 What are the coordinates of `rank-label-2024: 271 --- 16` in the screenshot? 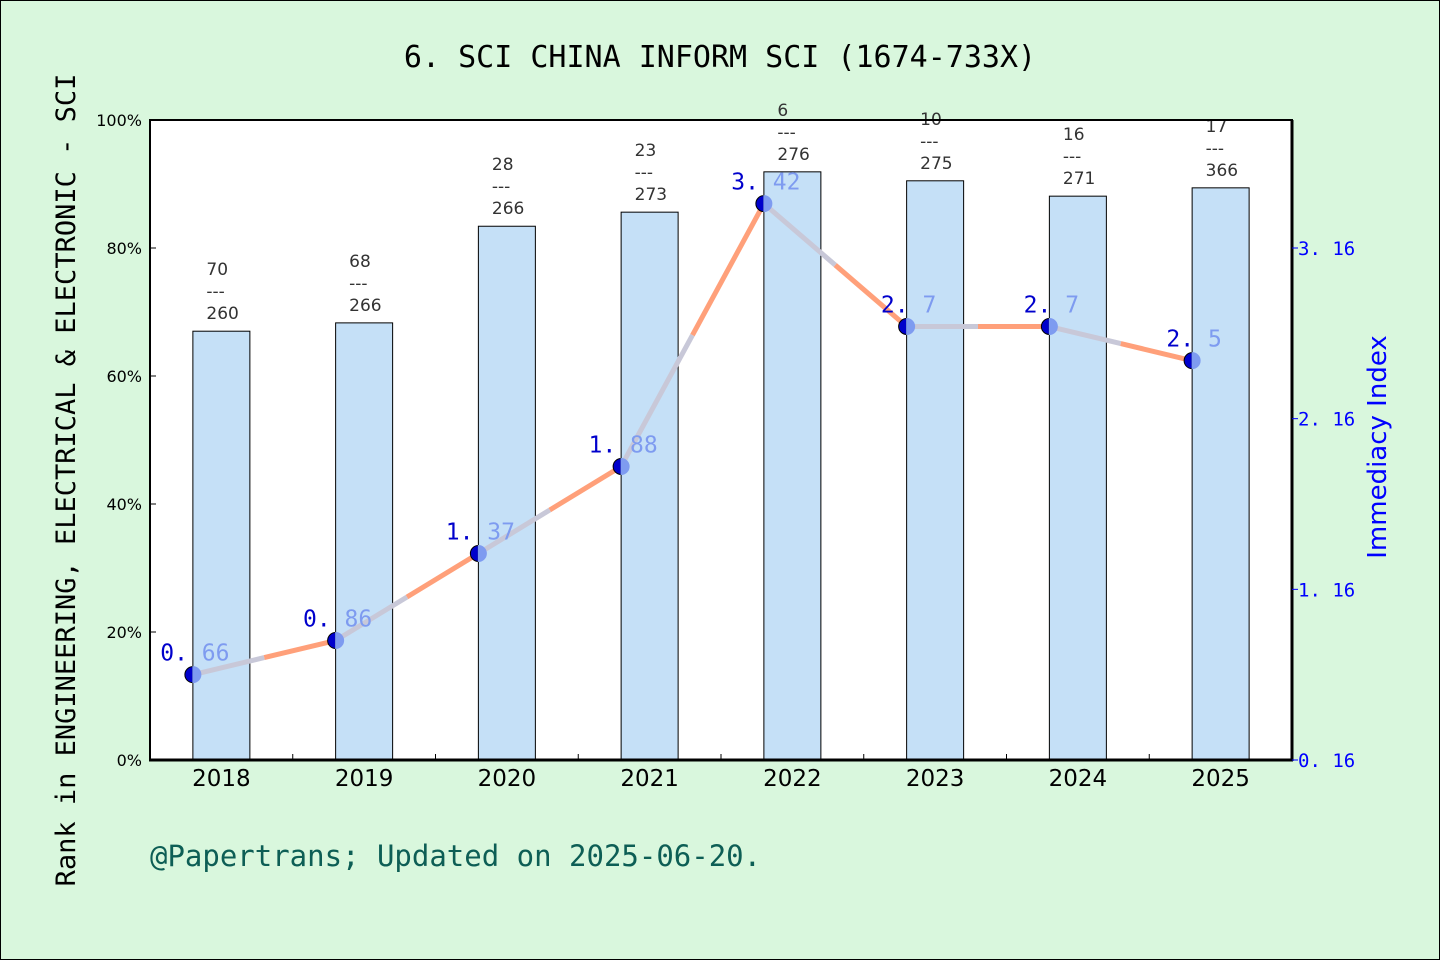 It's located at (1079, 157).